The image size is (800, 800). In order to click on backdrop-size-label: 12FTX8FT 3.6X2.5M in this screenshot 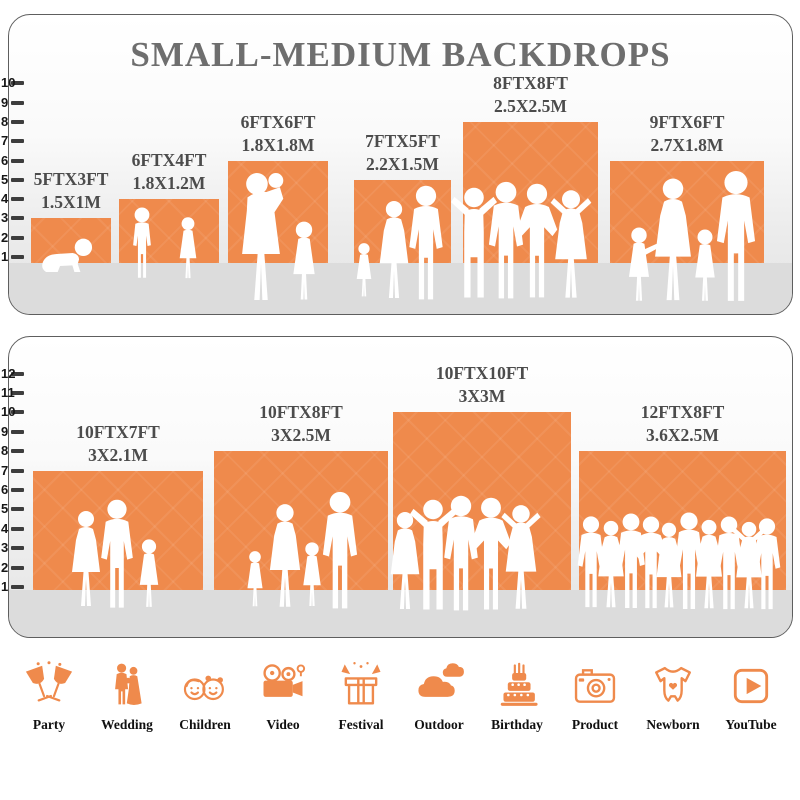, I will do `click(683, 423)`.